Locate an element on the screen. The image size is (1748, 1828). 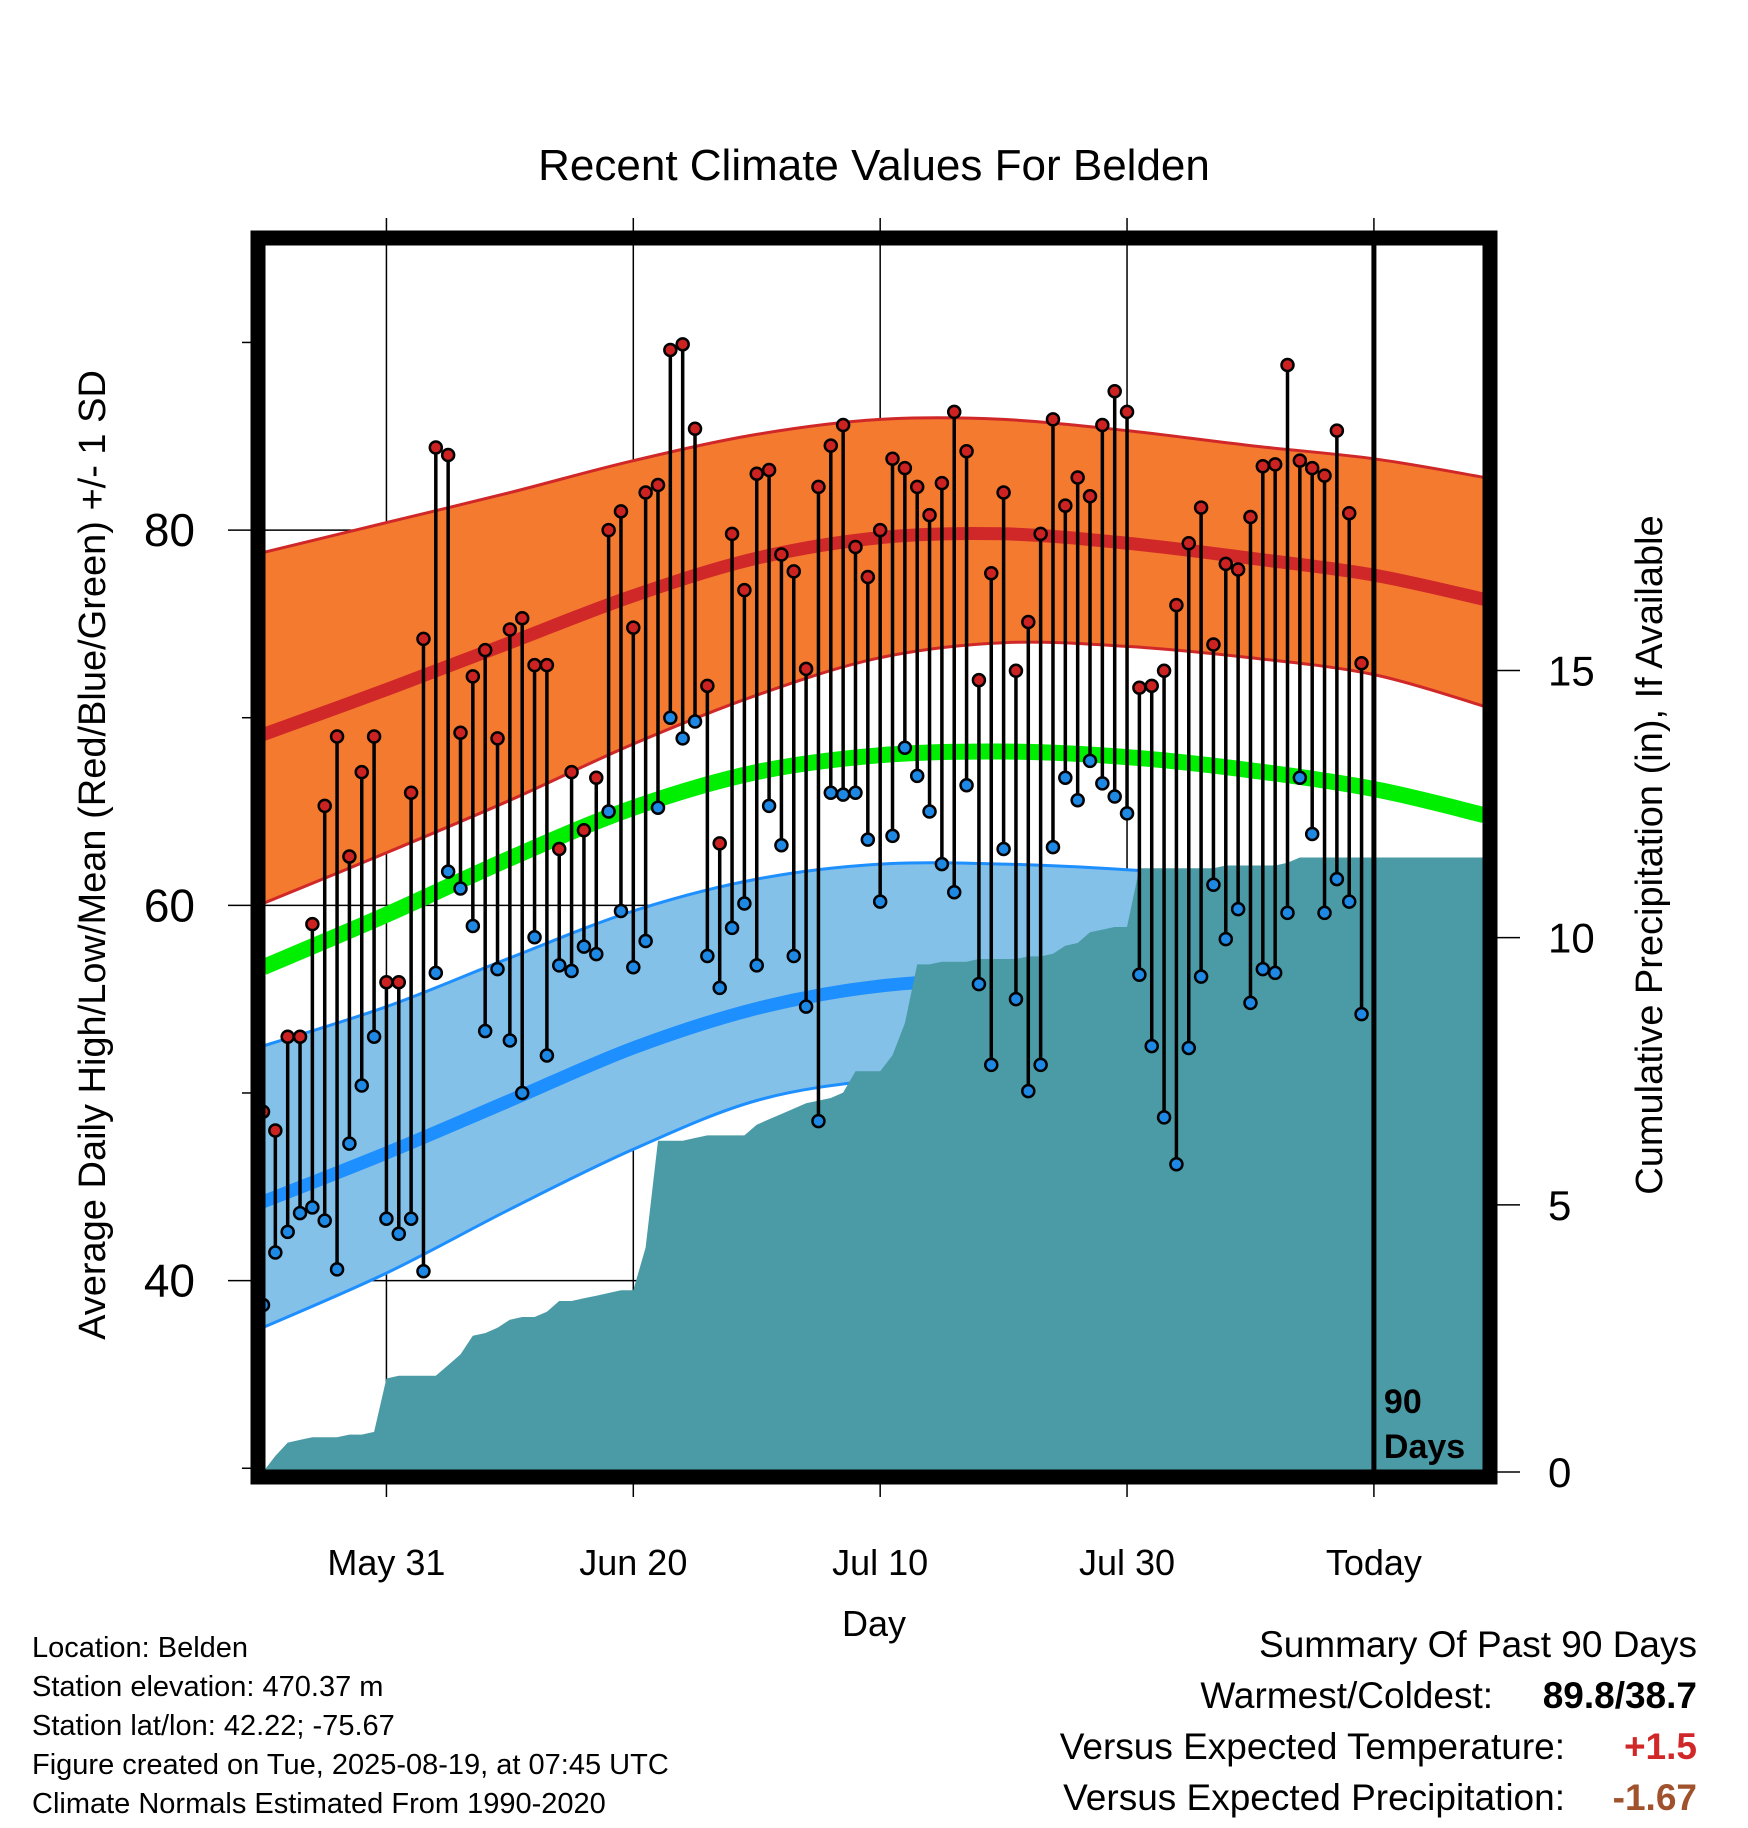
warm-cold-value: 89.8/38.7 is located at coordinates (1620, 1695).